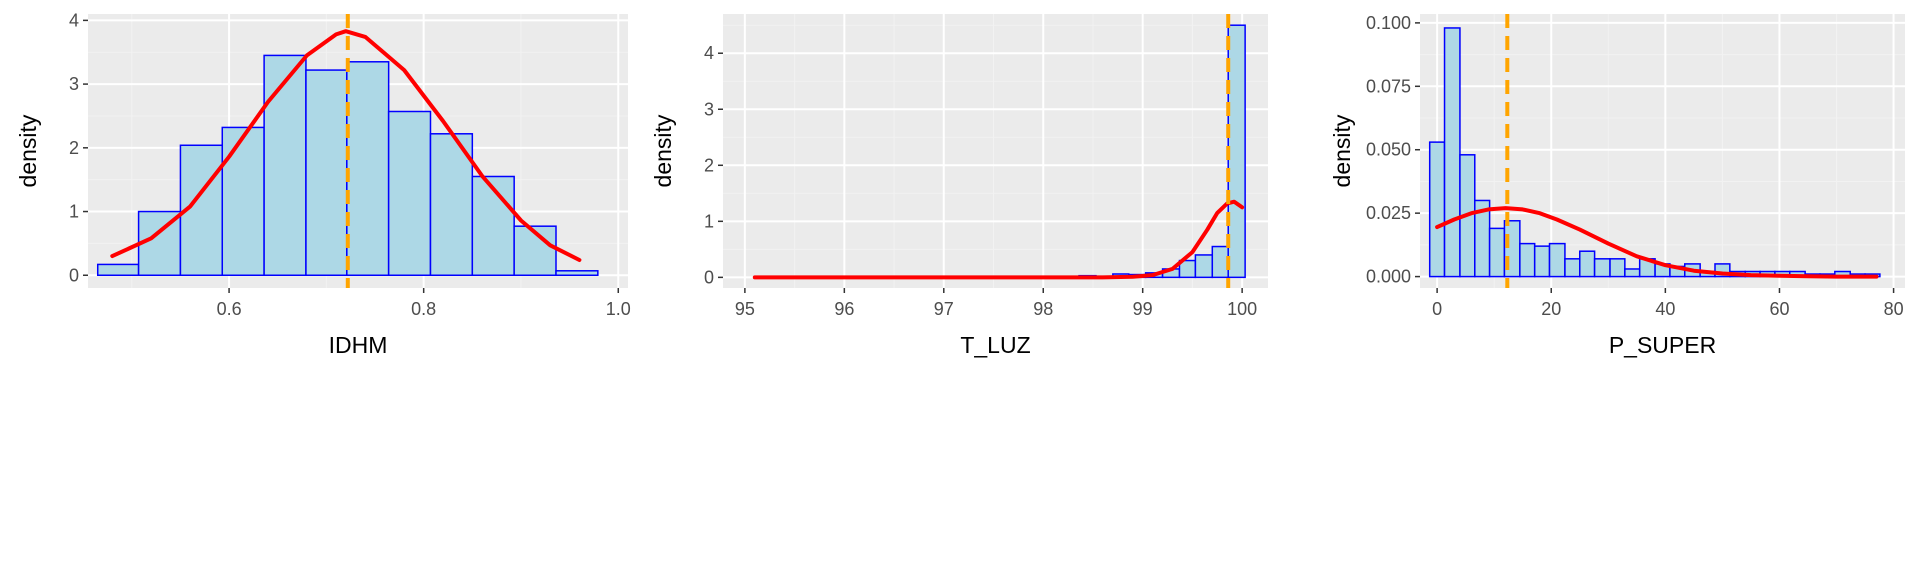 The height and width of the screenshot is (576, 1920). What do you see at coordinates (1437, 309) in the screenshot?
I see `x-tick-label: 0` at bounding box center [1437, 309].